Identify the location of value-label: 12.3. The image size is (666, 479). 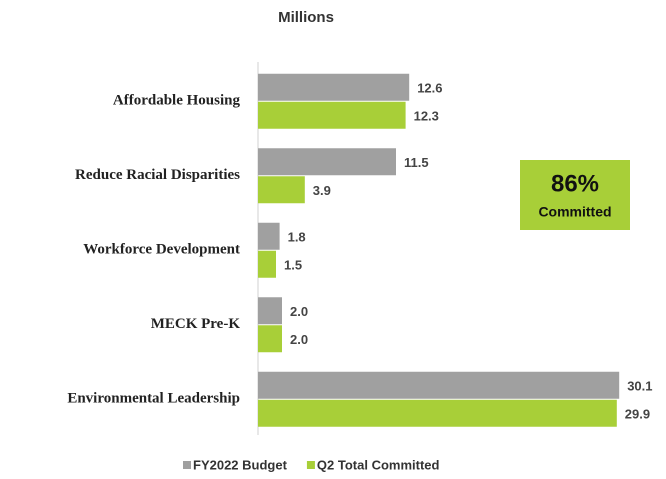
(426, 116).